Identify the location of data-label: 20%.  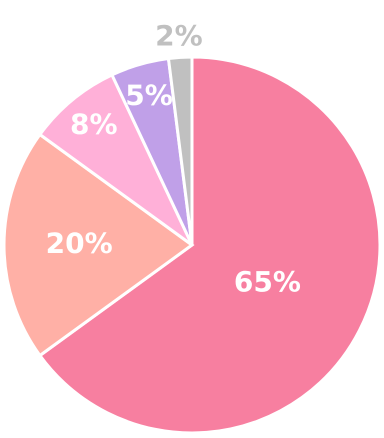
(79, 243).